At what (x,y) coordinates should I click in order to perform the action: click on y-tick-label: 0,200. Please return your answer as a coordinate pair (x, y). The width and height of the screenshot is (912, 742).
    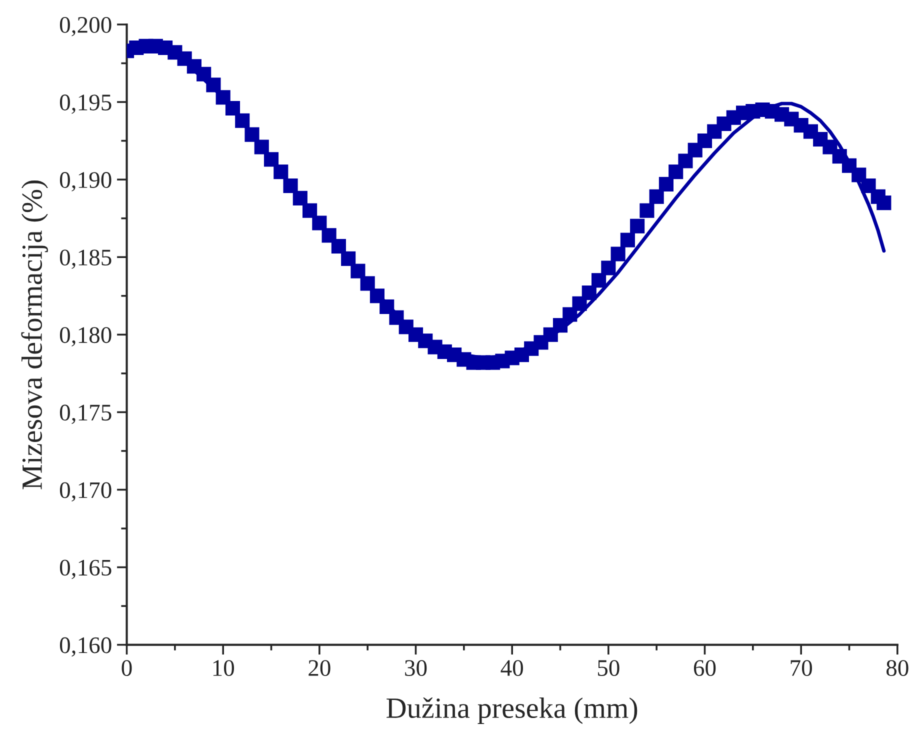
    Looking at the image, I should click on (86, 26).